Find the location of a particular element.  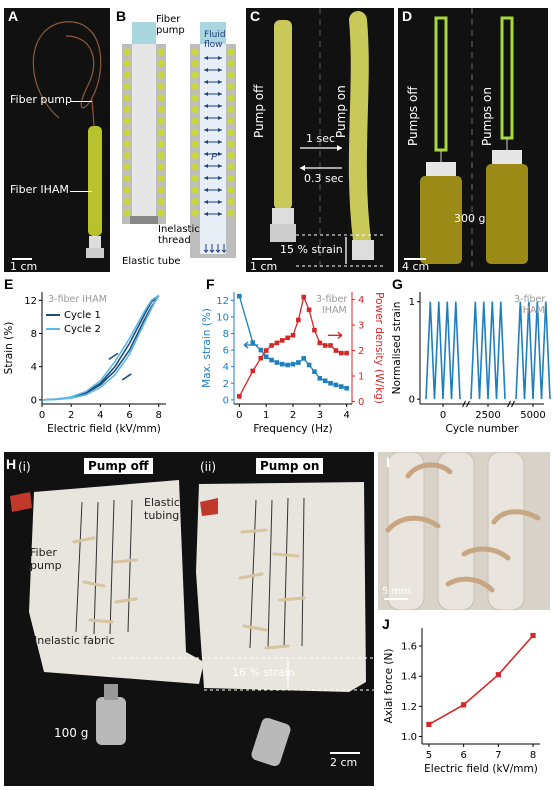

panel-g-label: G is located at coordinates (397, 284).